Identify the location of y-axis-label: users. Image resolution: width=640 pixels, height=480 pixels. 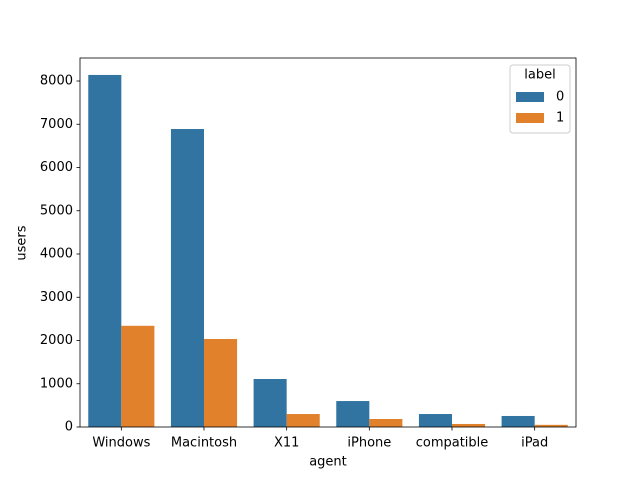
(22, 242).